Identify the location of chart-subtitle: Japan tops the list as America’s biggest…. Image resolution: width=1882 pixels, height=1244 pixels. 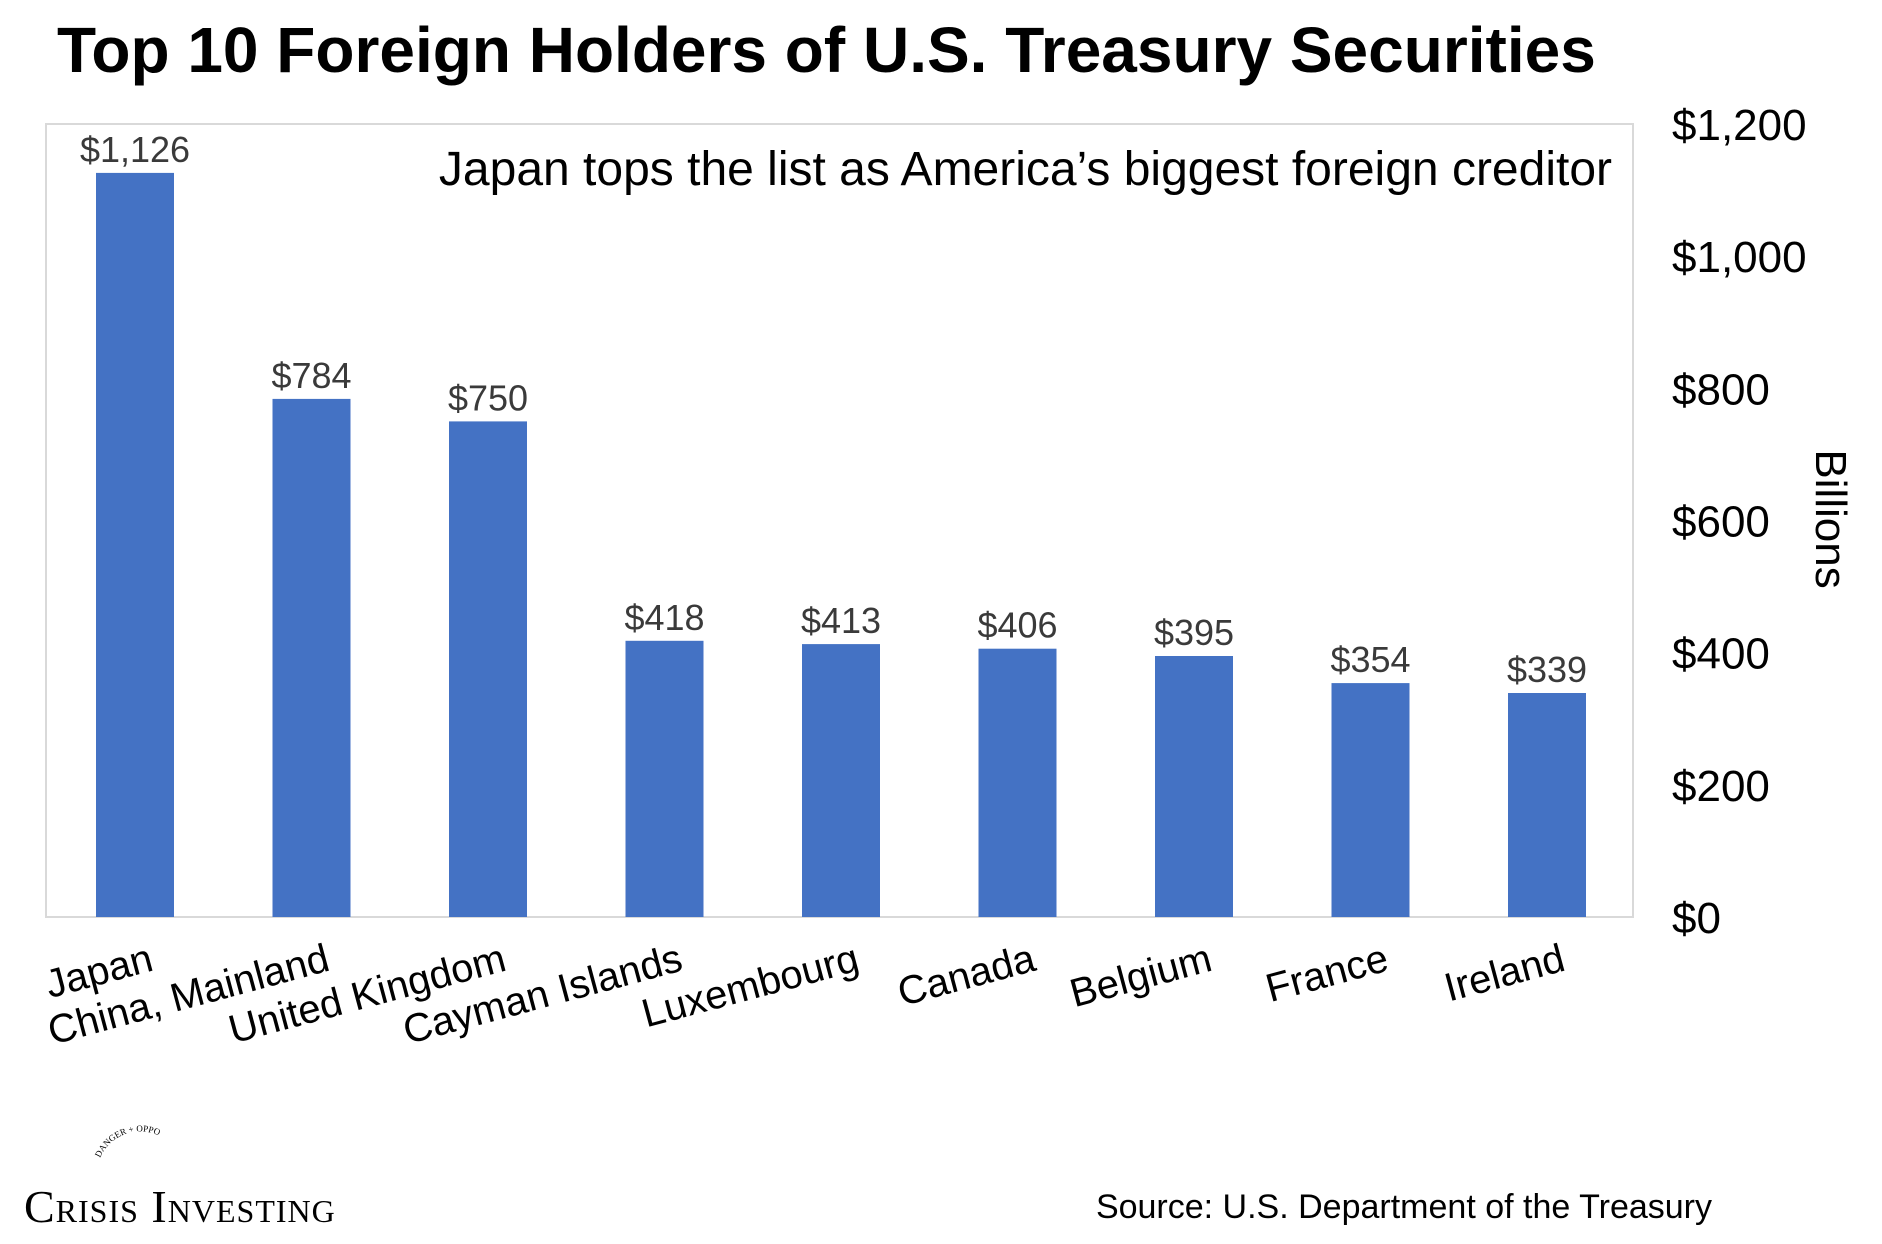
(1025, 169).